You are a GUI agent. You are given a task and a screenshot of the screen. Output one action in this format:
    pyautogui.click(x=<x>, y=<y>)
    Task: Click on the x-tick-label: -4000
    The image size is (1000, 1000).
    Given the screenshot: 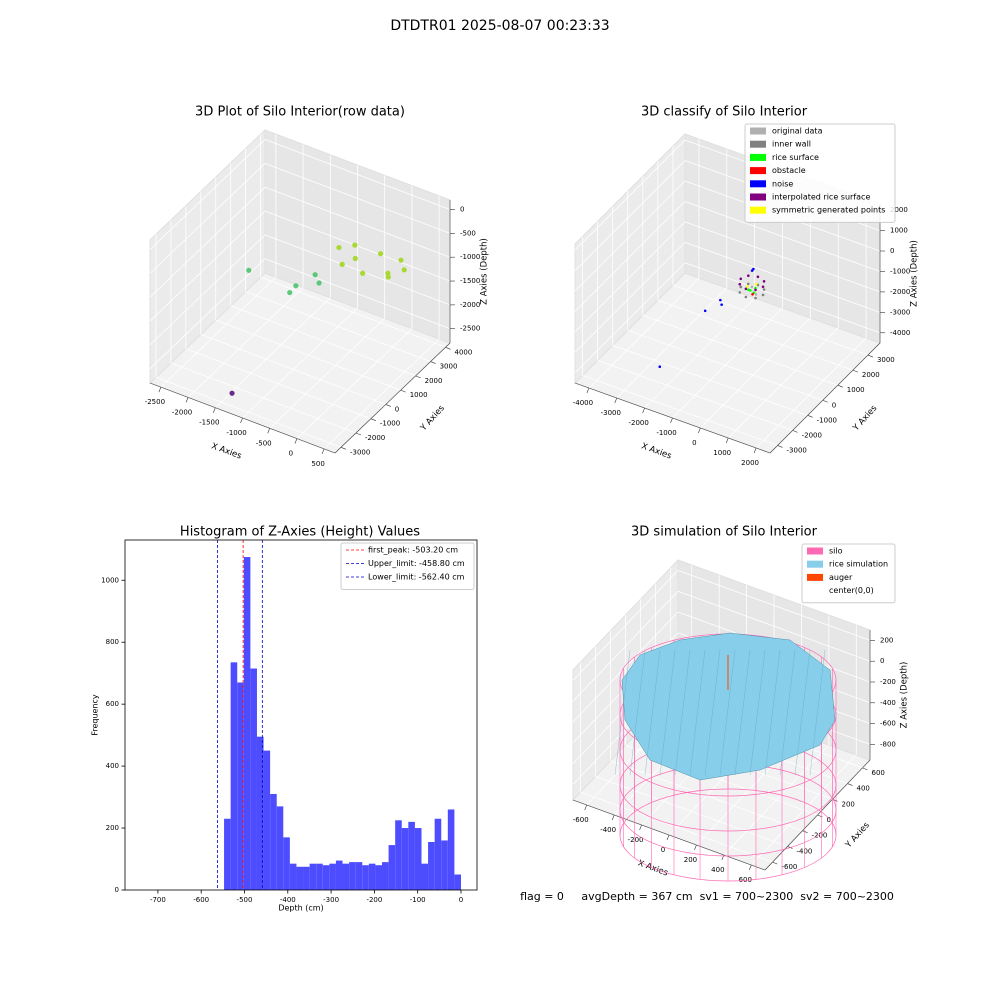 What is the action you would take?
    pyautogui.click(x=583, y=403)
    